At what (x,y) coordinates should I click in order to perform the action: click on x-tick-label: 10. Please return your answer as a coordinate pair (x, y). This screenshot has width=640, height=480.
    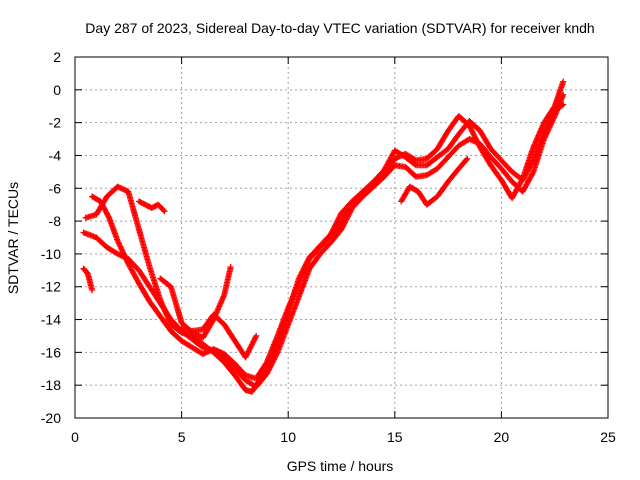
    Looking at the image, I should click on (288, 437).